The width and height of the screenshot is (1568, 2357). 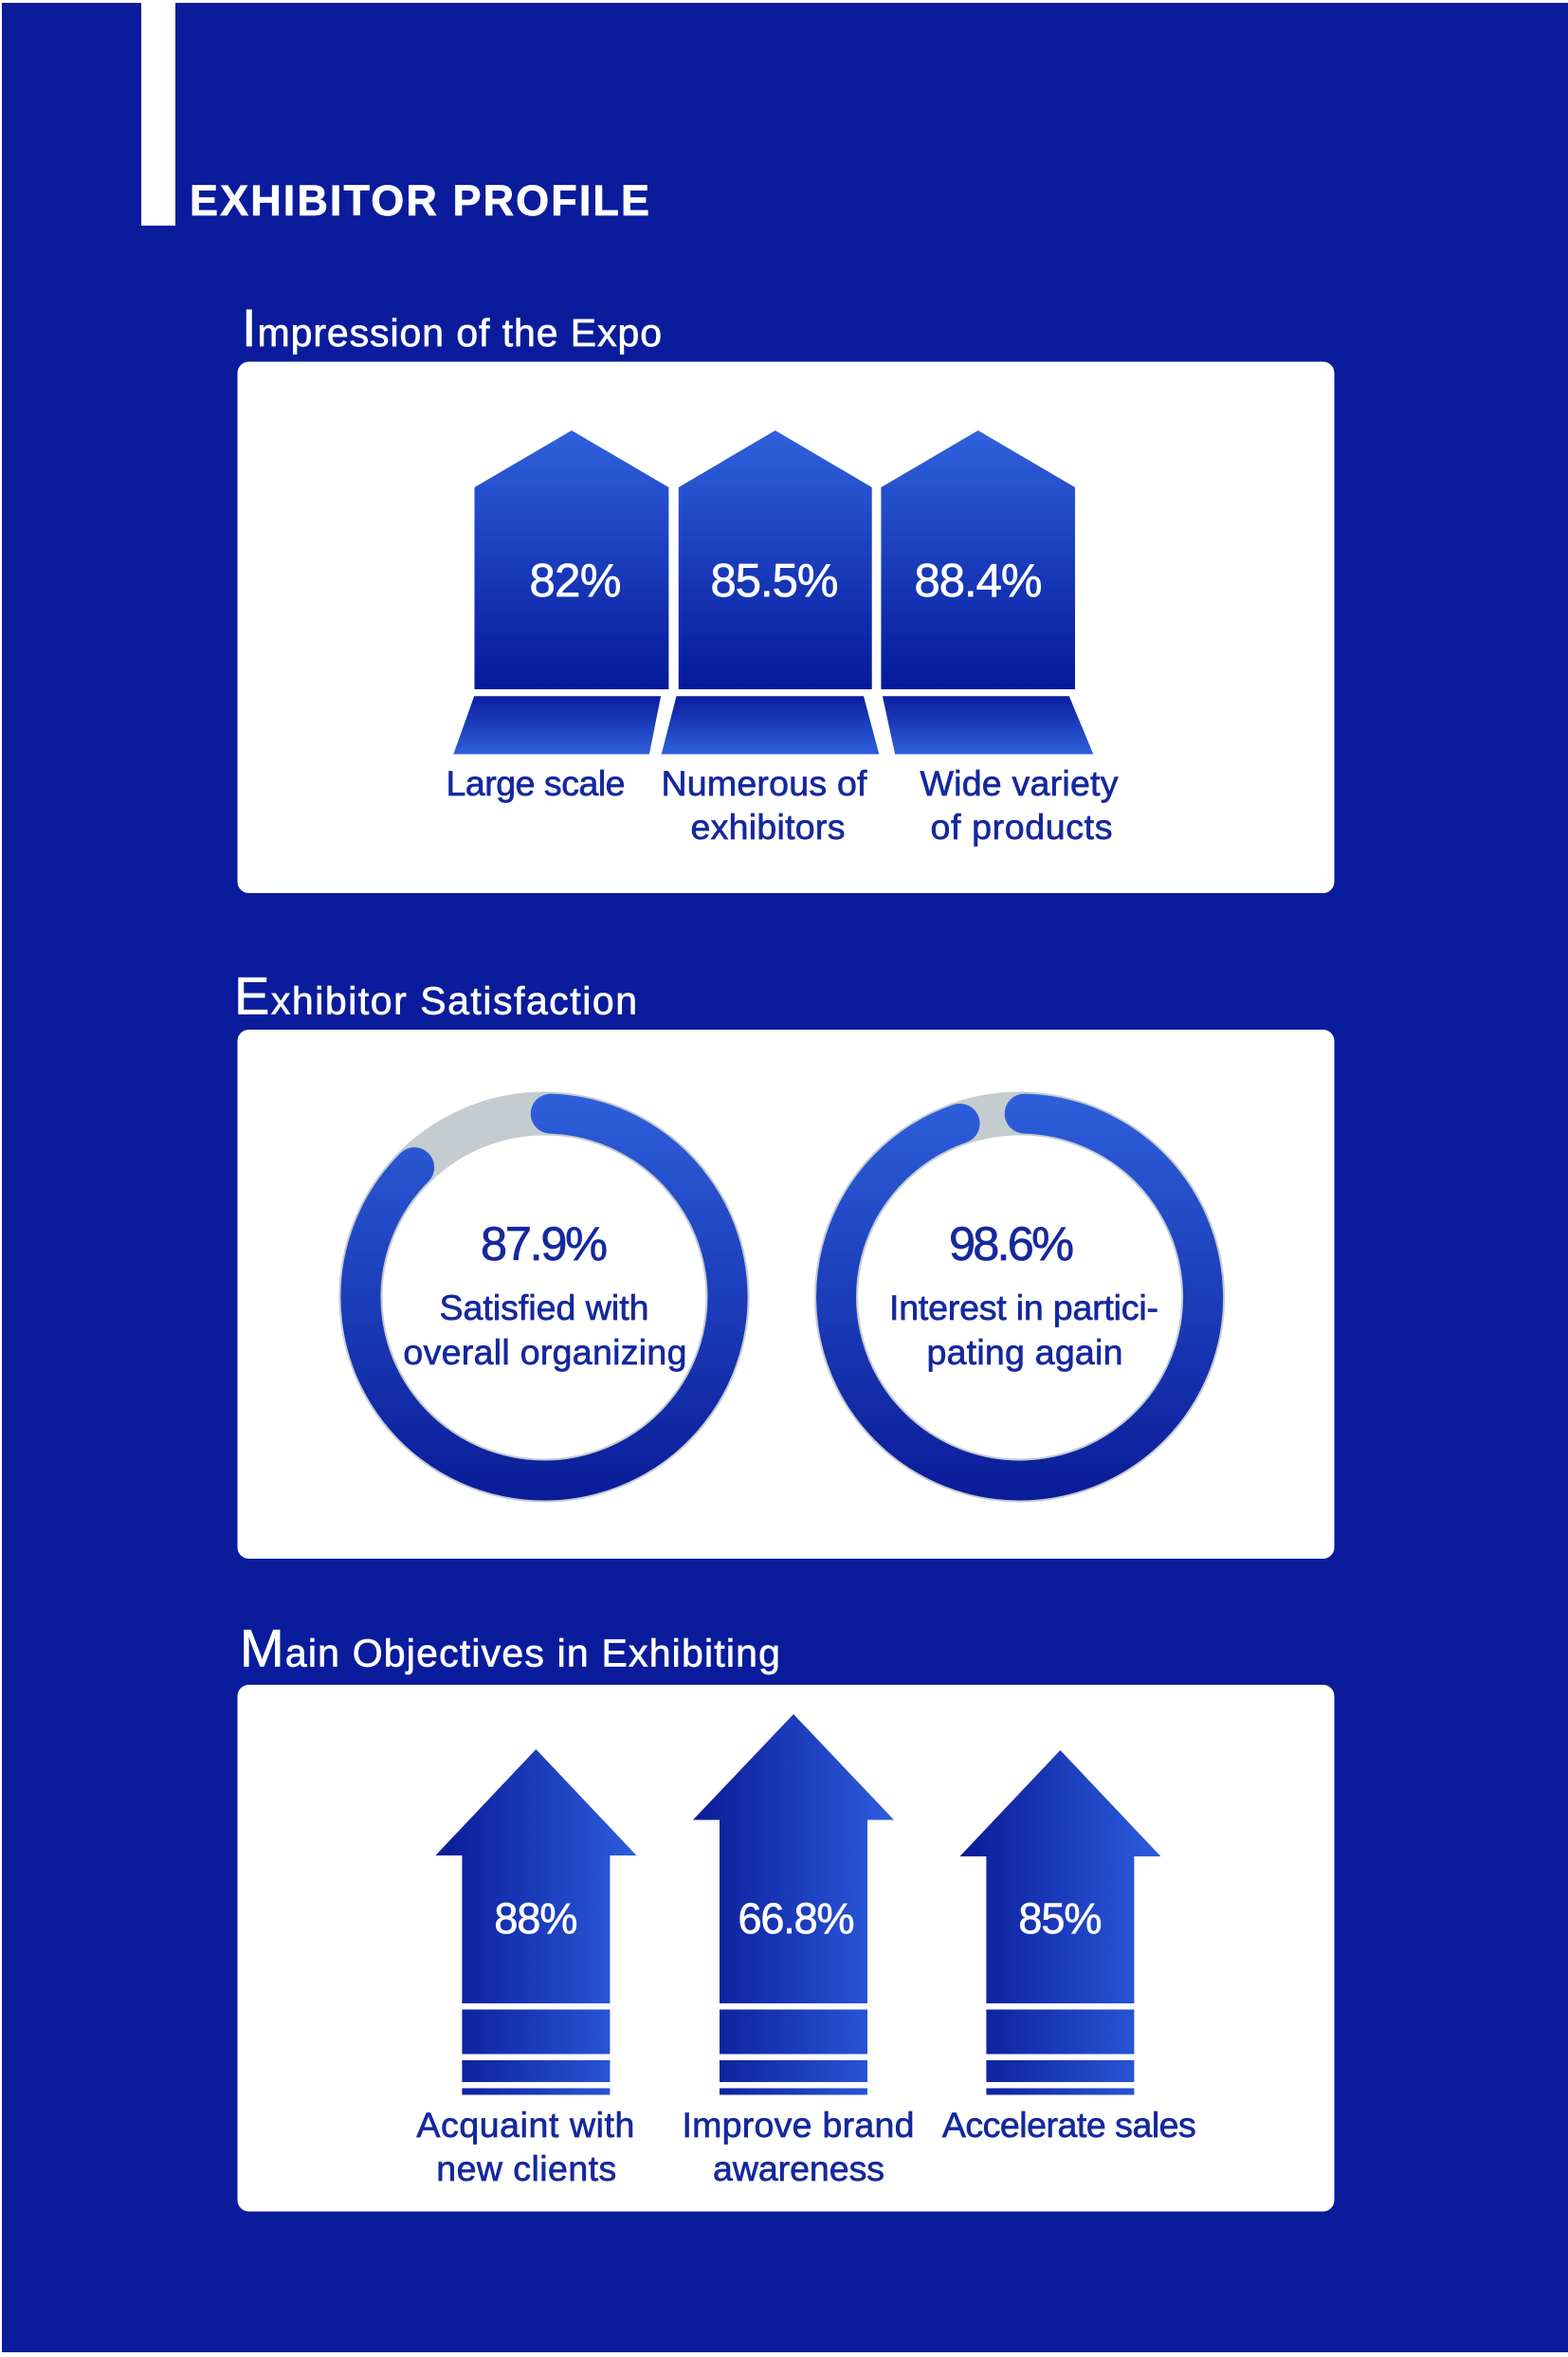 I want to click on svg-text: exhibitors, so click(x=767, y=827).